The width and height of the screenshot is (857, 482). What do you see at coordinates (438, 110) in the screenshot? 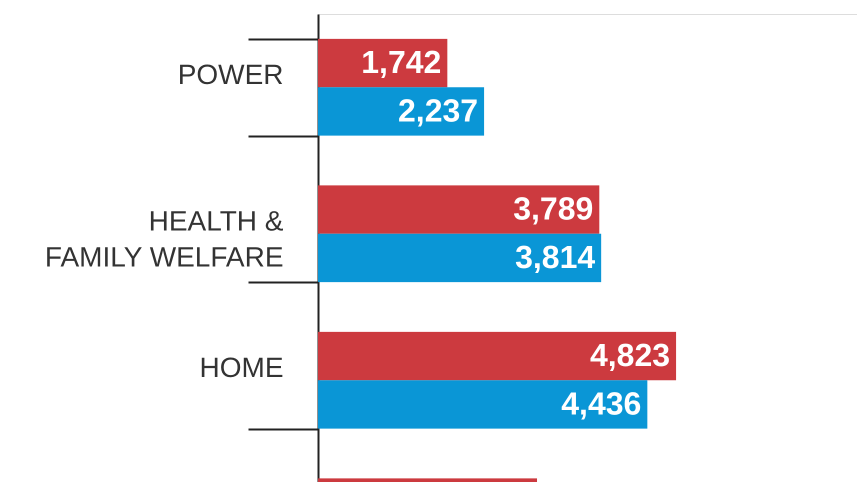
I see `data-label: 2,237` at bounding box center [438, 110].